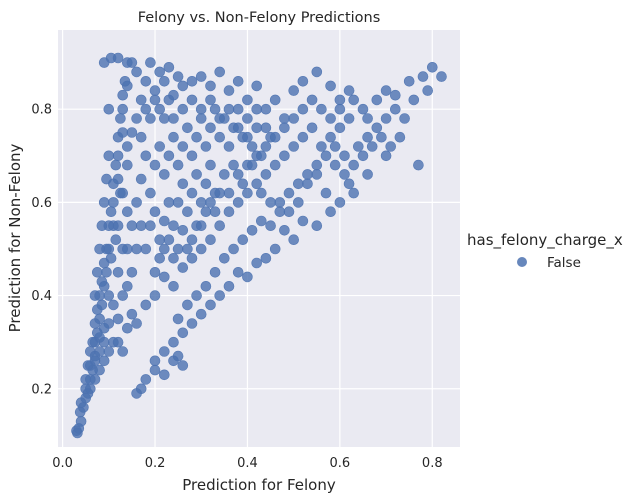 The image size is (639, 503). Describe the element at coordinates (247, 463) in the screenshot. I see `x-tick-label: 0.4` at that location.